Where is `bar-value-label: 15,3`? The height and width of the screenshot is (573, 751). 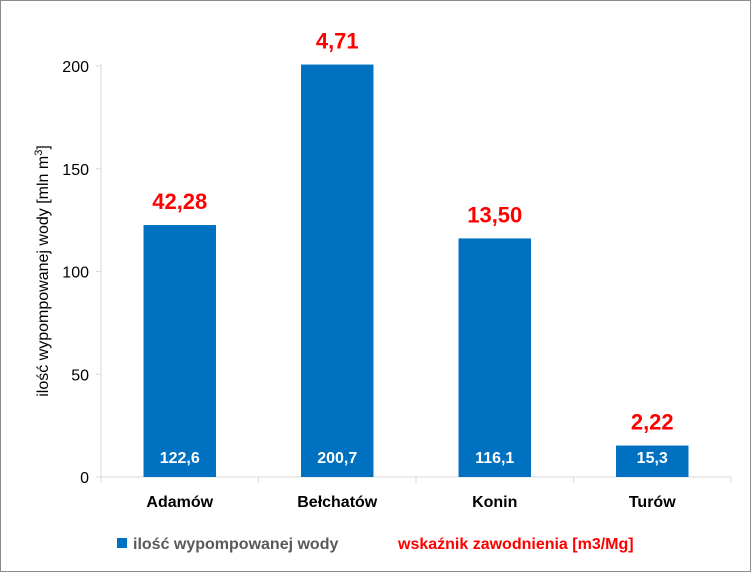 bar-value-label: 15,3 is located at coordinates (652, 458).